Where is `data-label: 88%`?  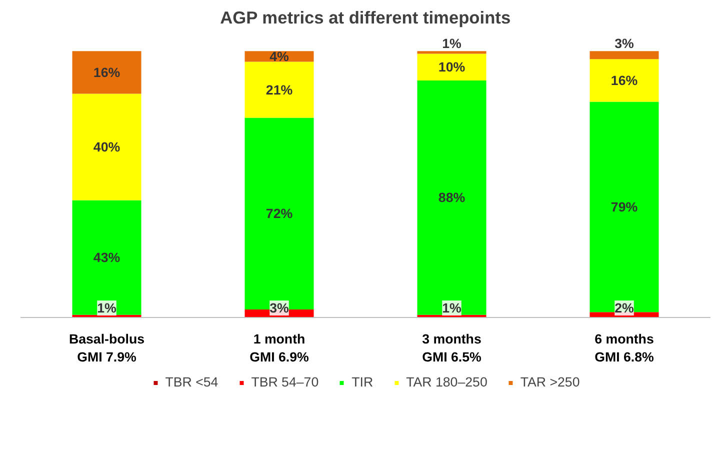 data-label: 88% is located at coordinates (452, 198).